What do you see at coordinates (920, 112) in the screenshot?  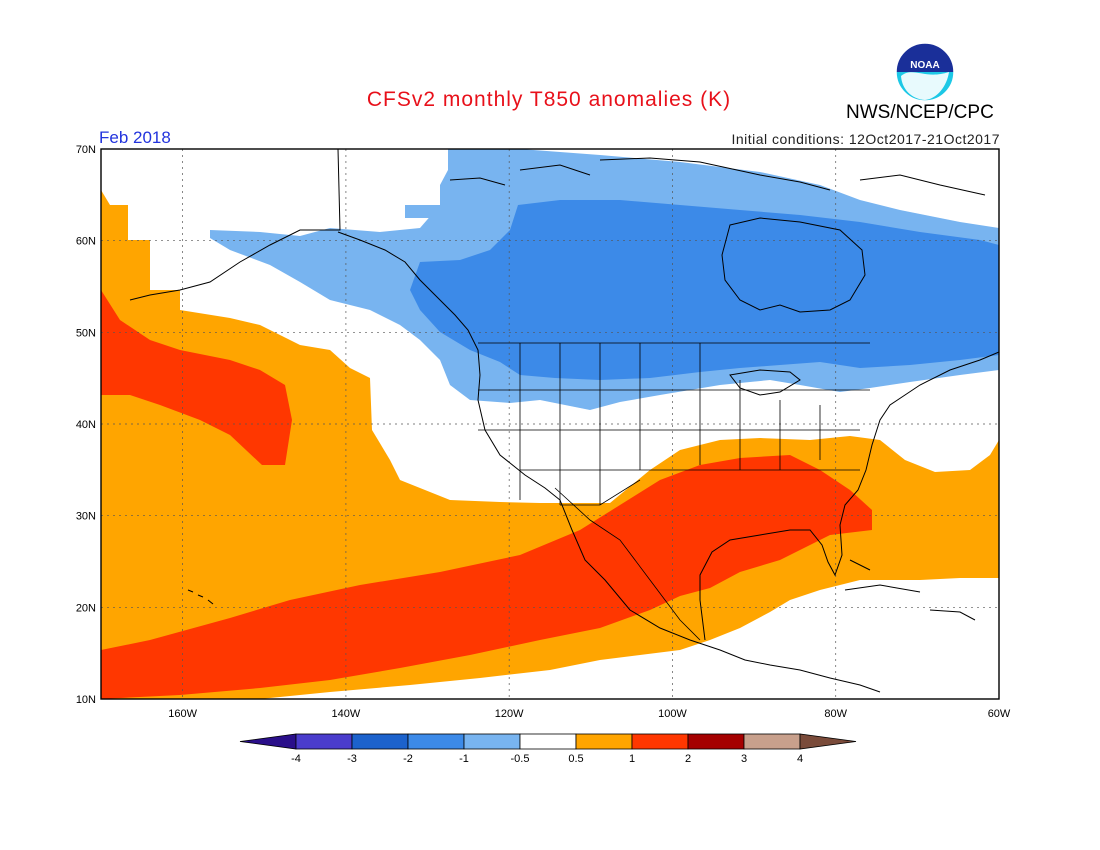 I see `organization-label: NWS/NCEP/CPC` at bounding box center [920, 112].